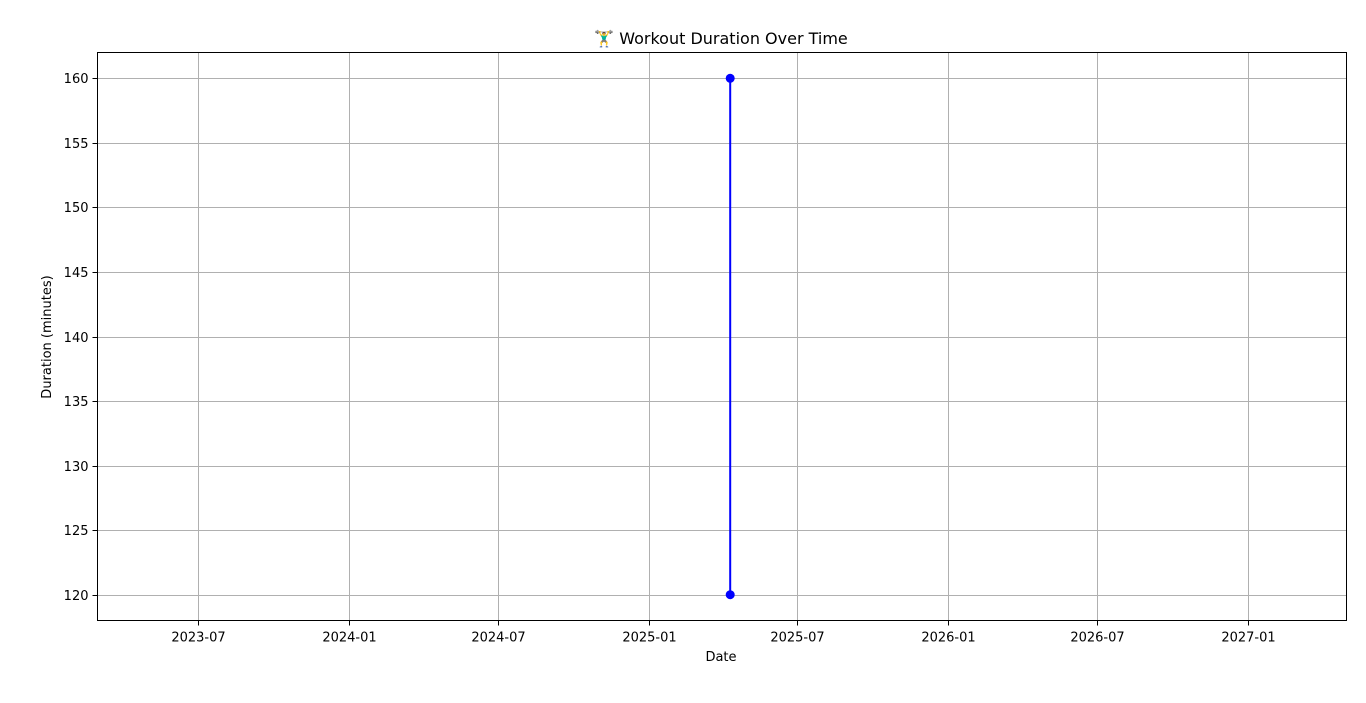  What do you see at coordinates (76, 402) in the screenshot?
I see `y-tick-label: 135` at bounding box center [76, 402].